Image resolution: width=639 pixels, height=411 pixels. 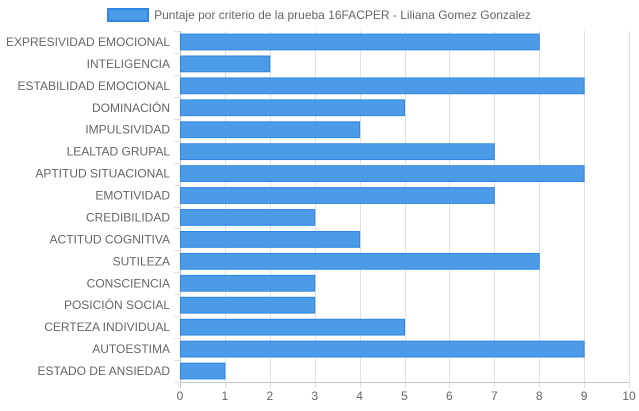 What do you see at coordinates (127, 130) in the screenshot?
I see `category-label: IMPULSIVIDAD` at bounding box center [127, 130].